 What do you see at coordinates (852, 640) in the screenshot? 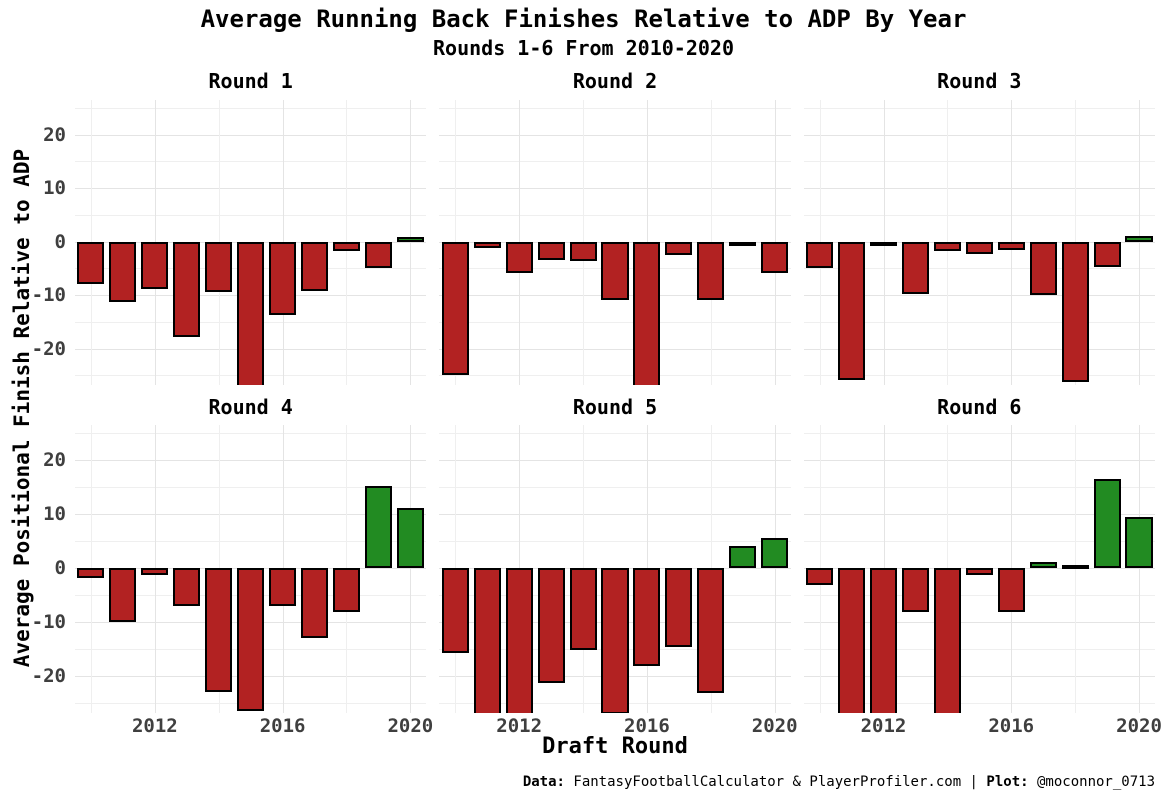
I see `bar-round-6-2011` at bounding box center [852, 640].